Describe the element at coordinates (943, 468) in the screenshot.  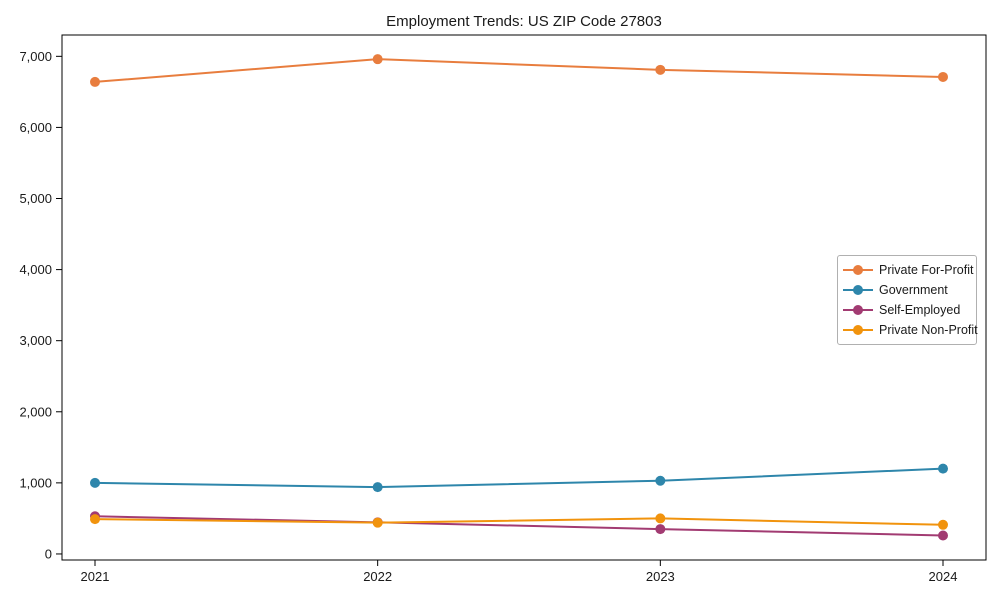
I see `data-point-government-2024` at that location.